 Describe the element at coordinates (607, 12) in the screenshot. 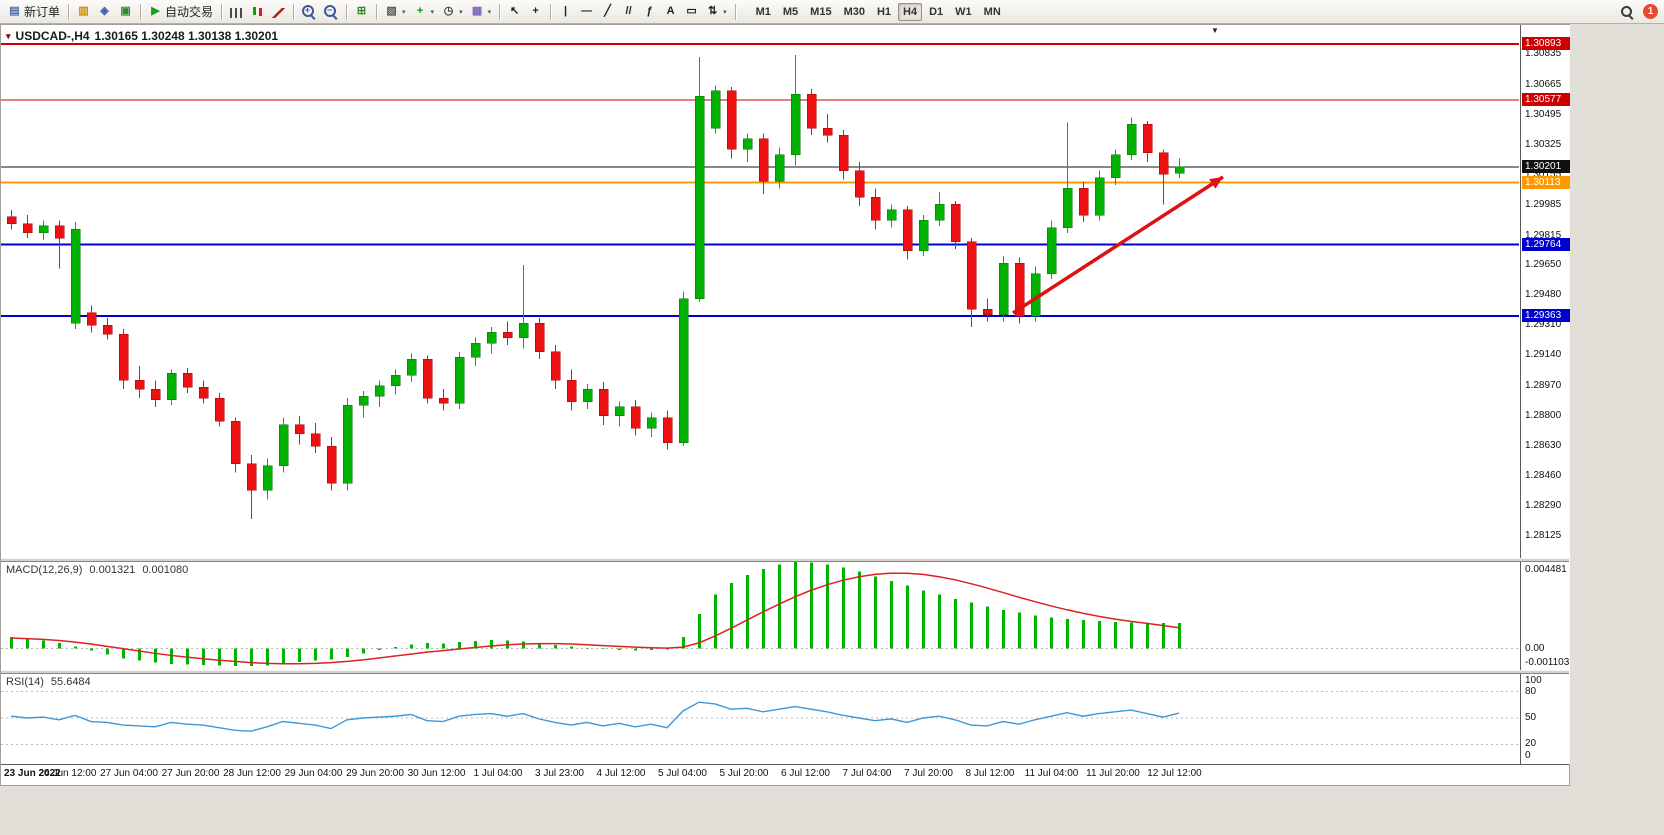

I see `trendline-button: ╱` at that location.